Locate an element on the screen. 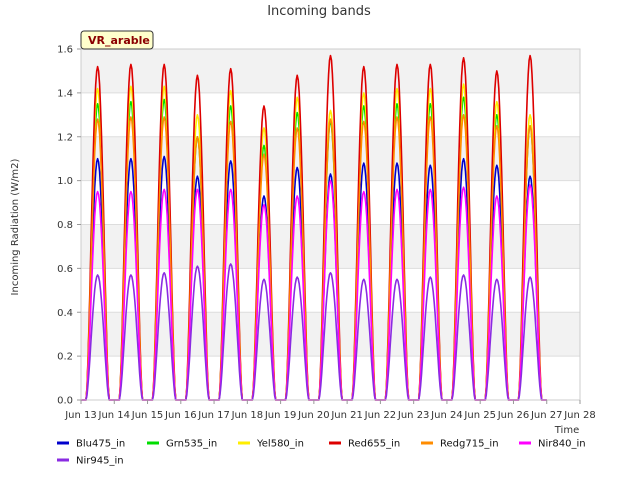 This screenshot has height=480, width=640. legend-item-nir945_in: Nir945_in is located at coordinates (90, 461).